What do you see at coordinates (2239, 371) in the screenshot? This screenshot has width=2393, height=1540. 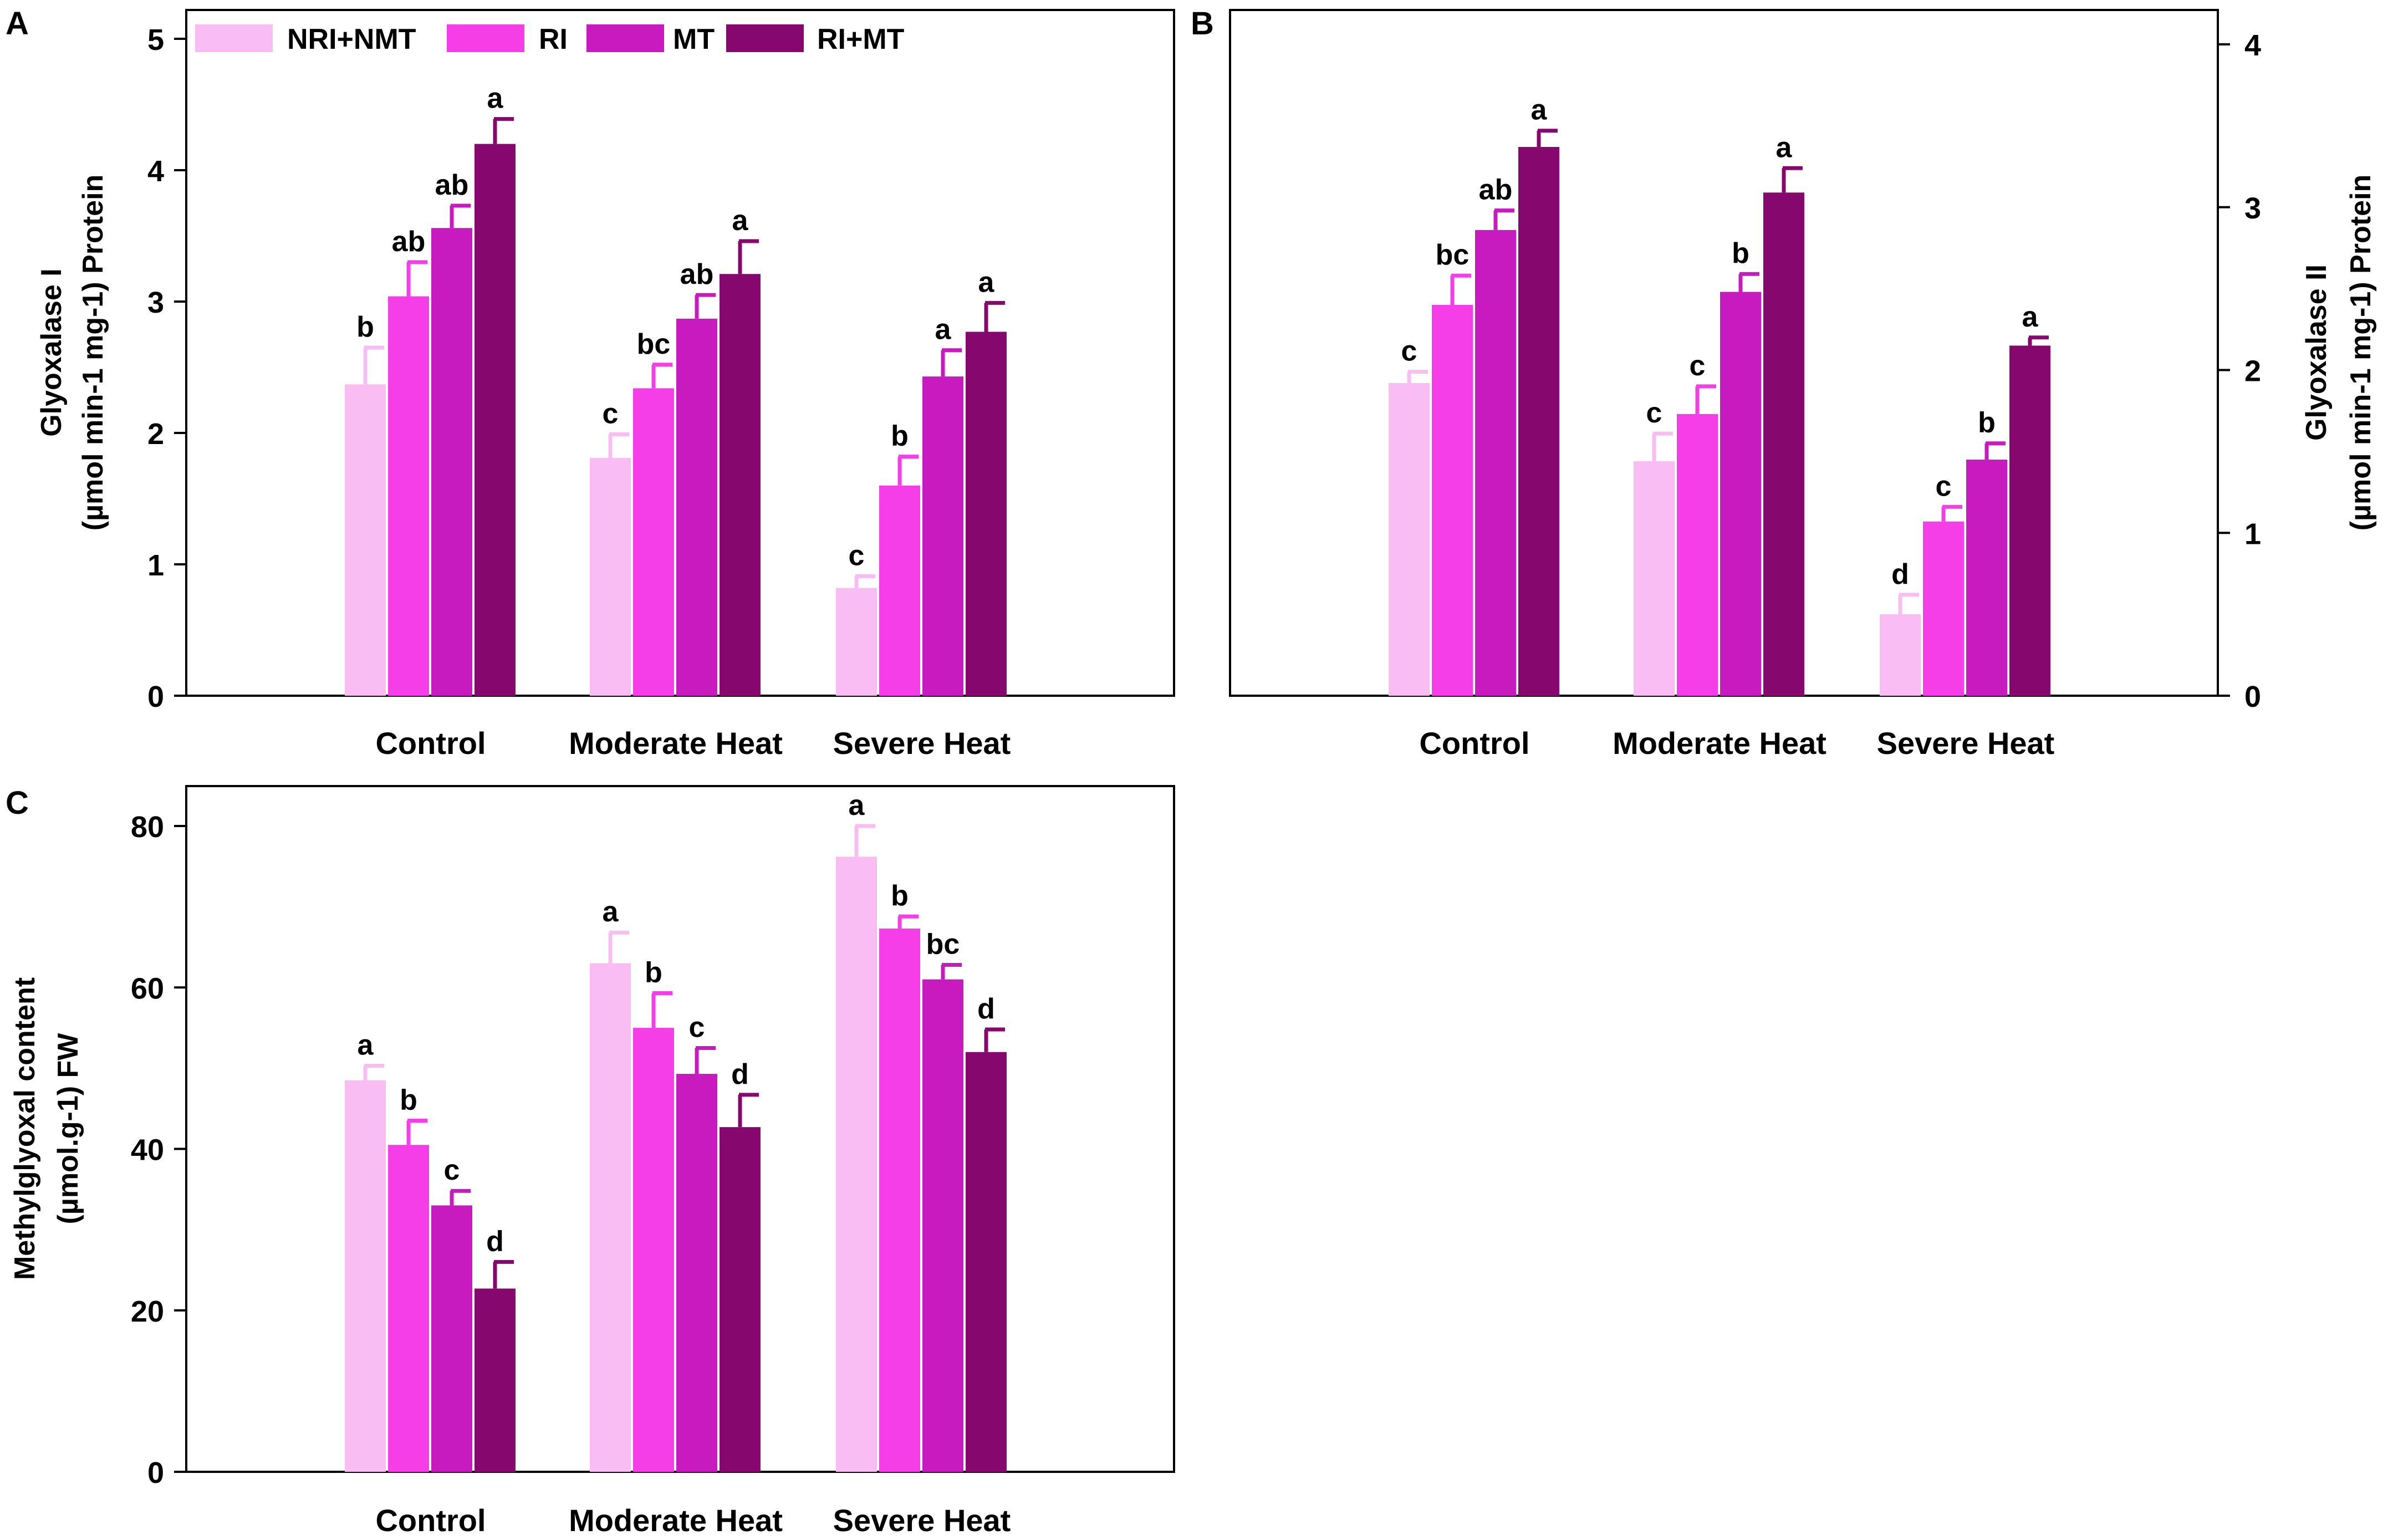 I see `panel-b-y-axis: 0 1 2 3 4` at bounding box center [2239, 371].